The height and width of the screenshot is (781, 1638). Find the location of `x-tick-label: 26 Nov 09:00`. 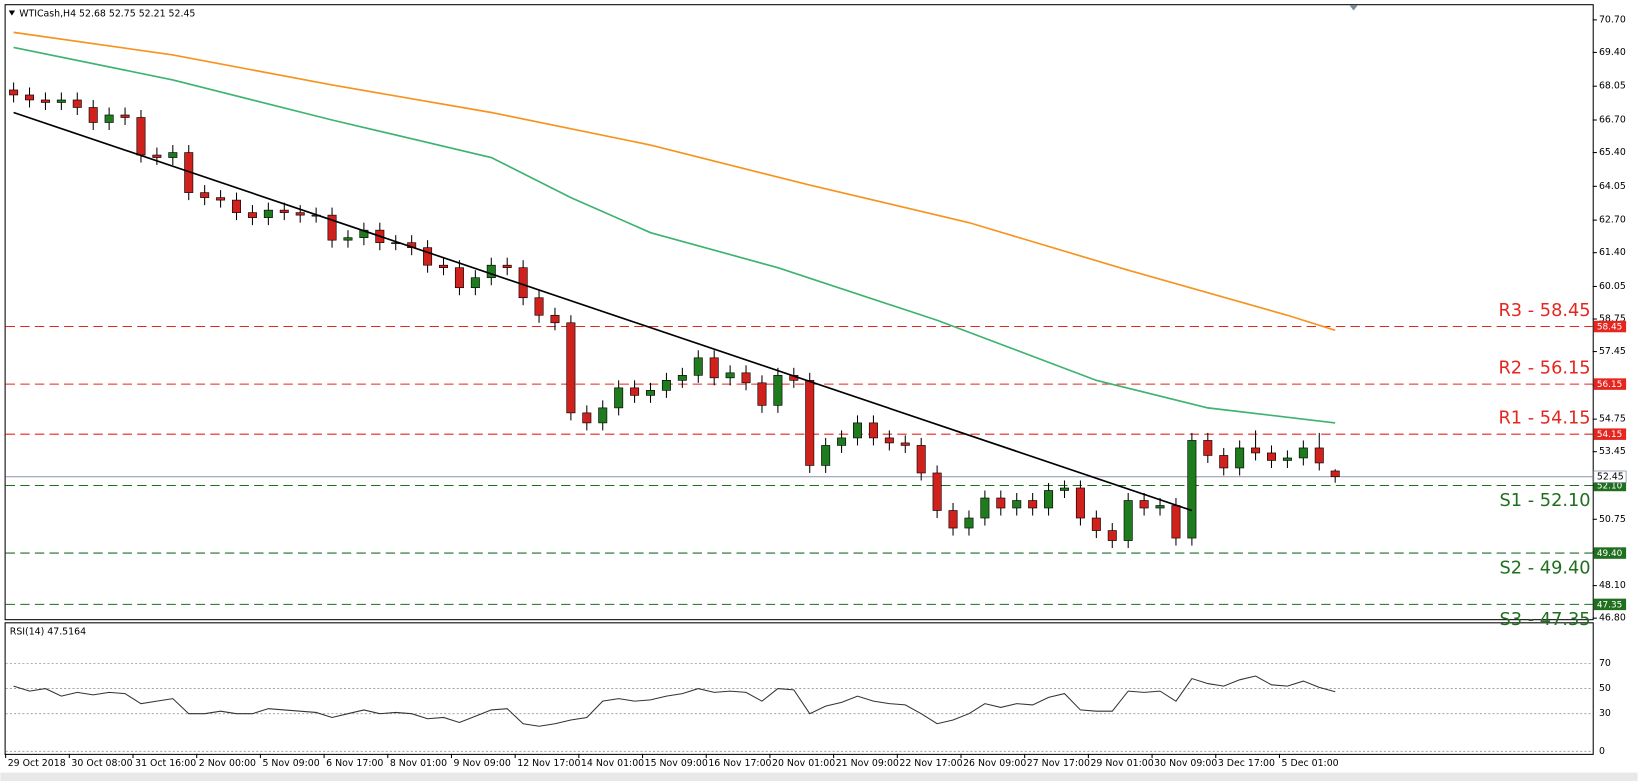

x-tick-label: 26 Nov 09:00 is located at coordinates (994, 763).